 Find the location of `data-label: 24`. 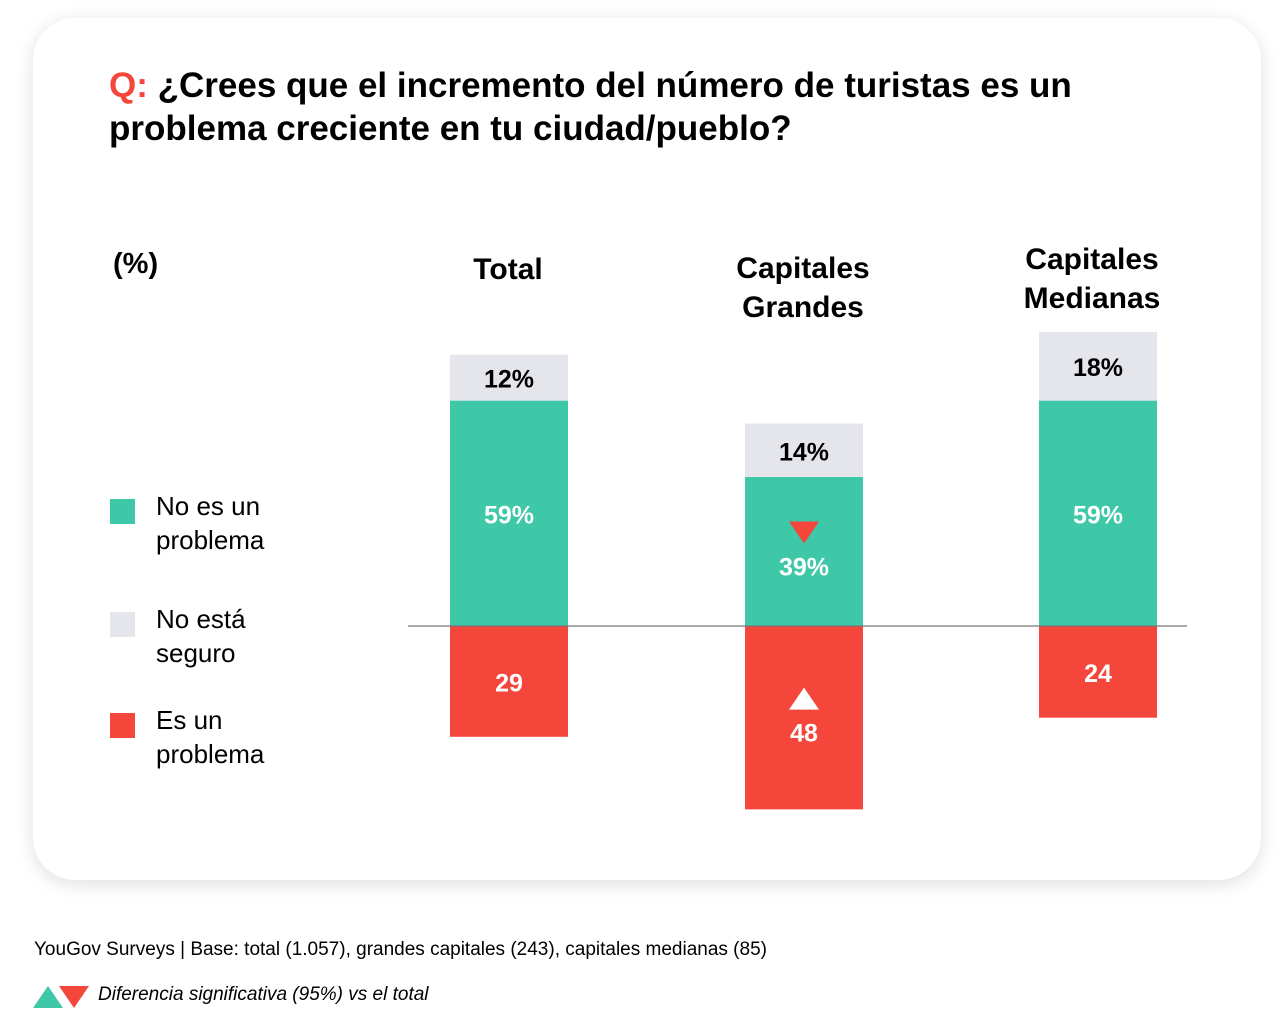

data-label: 24 is located at coordinates (1098, 674).